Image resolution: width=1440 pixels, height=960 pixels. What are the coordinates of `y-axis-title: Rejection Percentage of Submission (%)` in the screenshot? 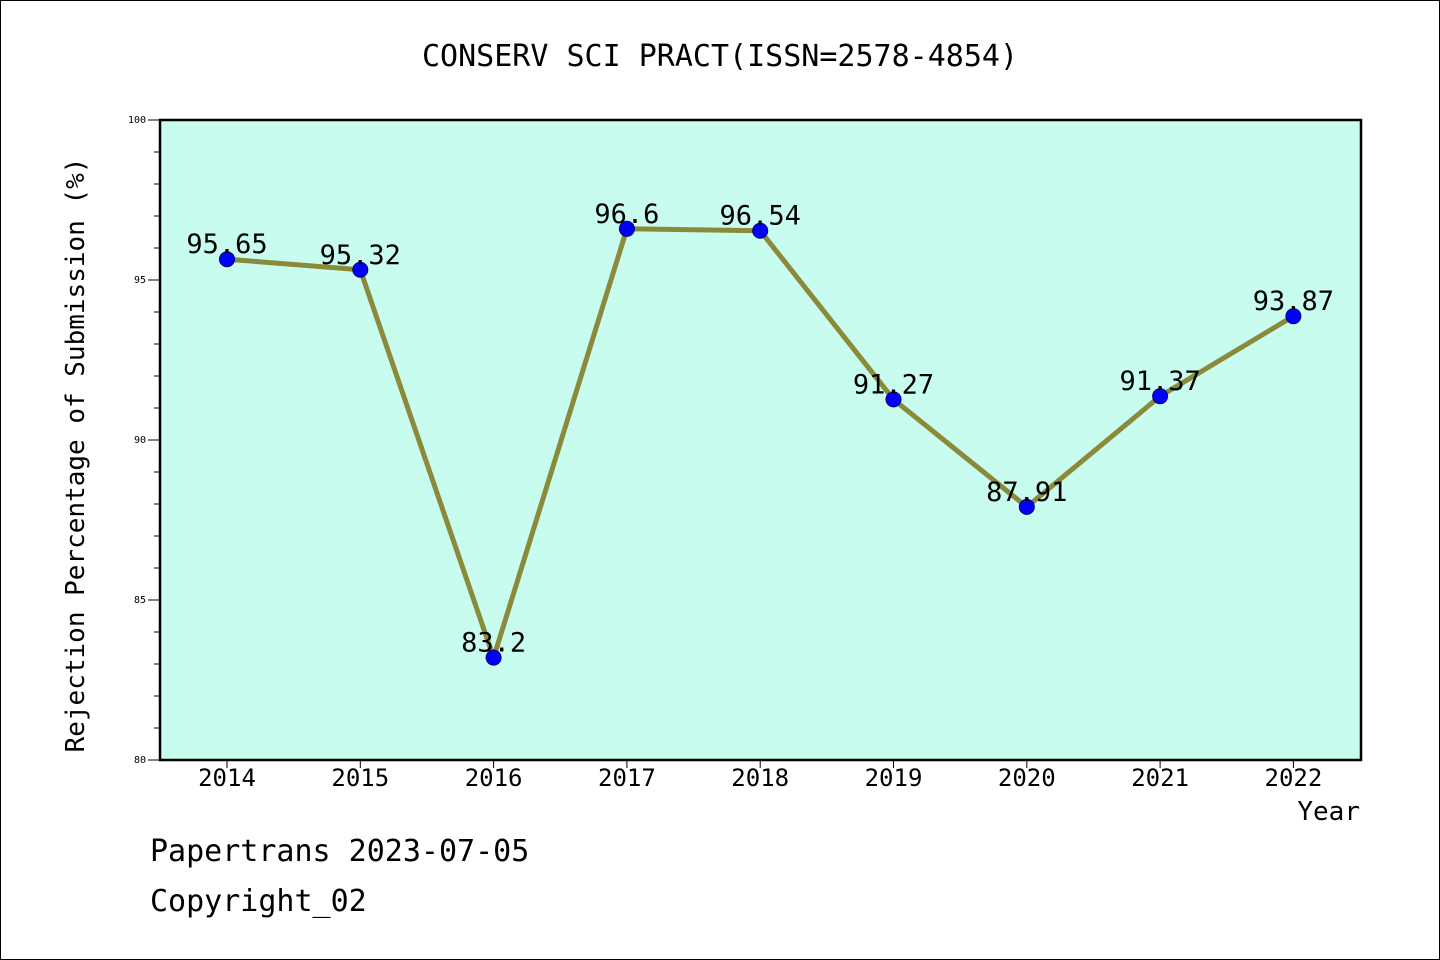 It's located at (76, 455).